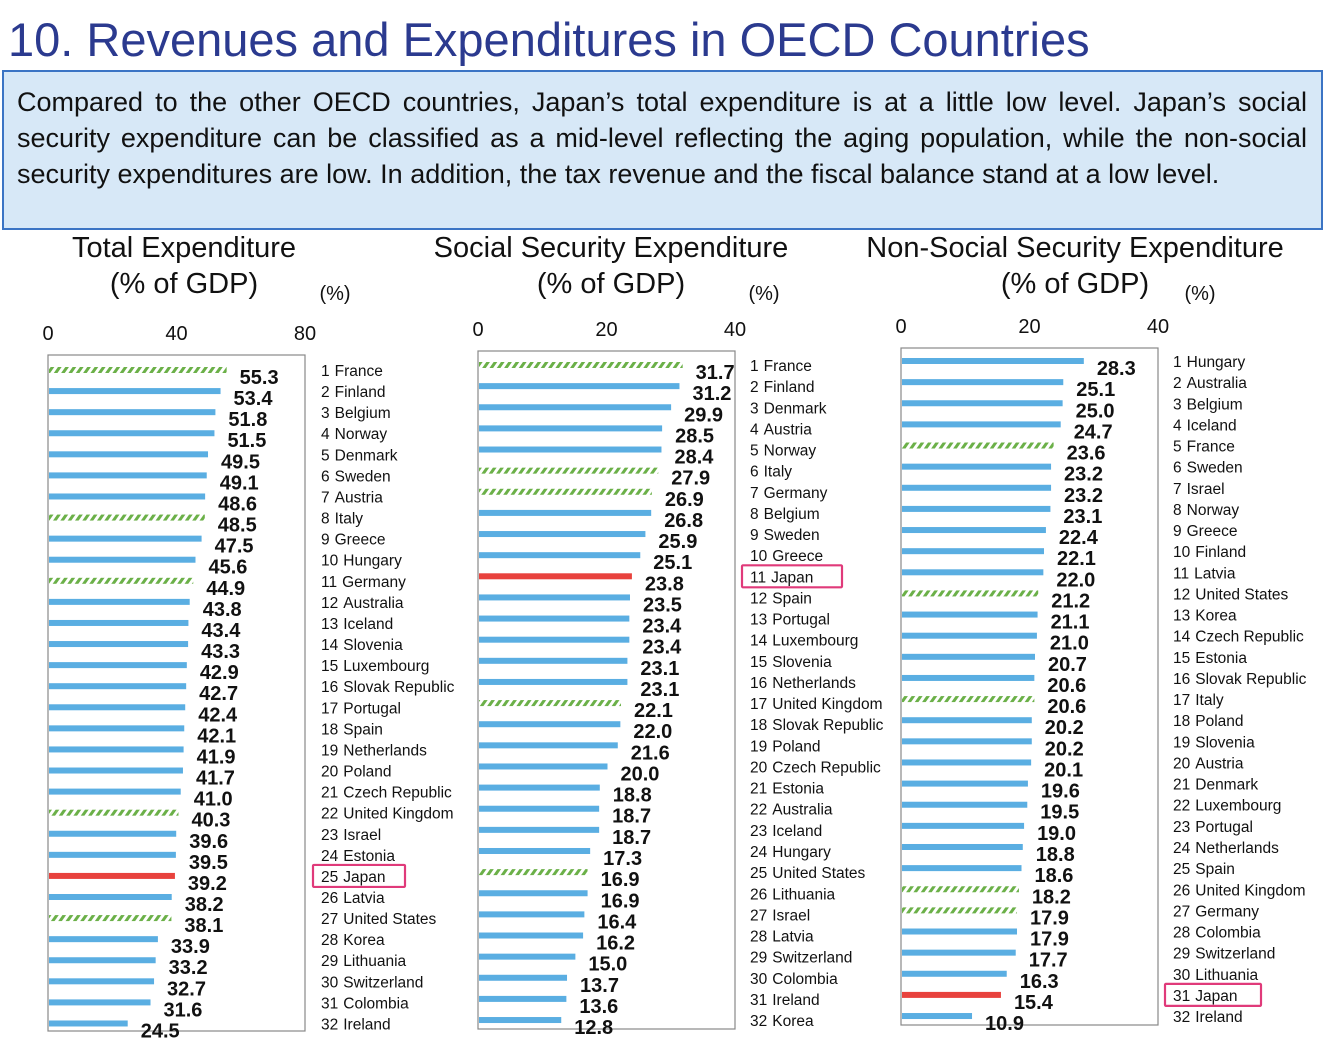  Describe the element at coordinates (622, 859) in the screenshot. I see `value-label: 17.3` at that location.